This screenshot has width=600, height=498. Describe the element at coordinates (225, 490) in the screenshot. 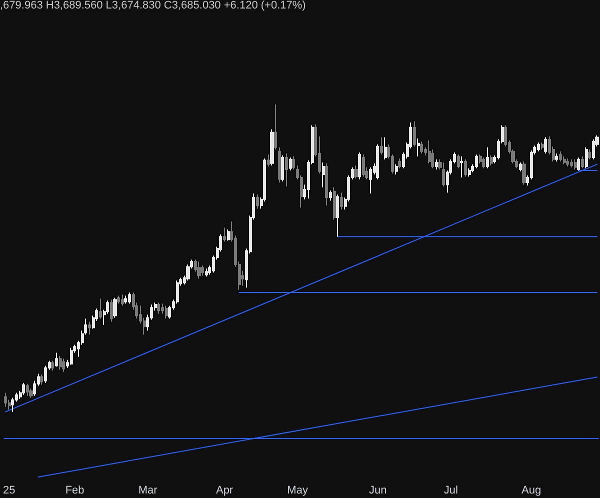

I see `x-tick-label: Apr` at that location.